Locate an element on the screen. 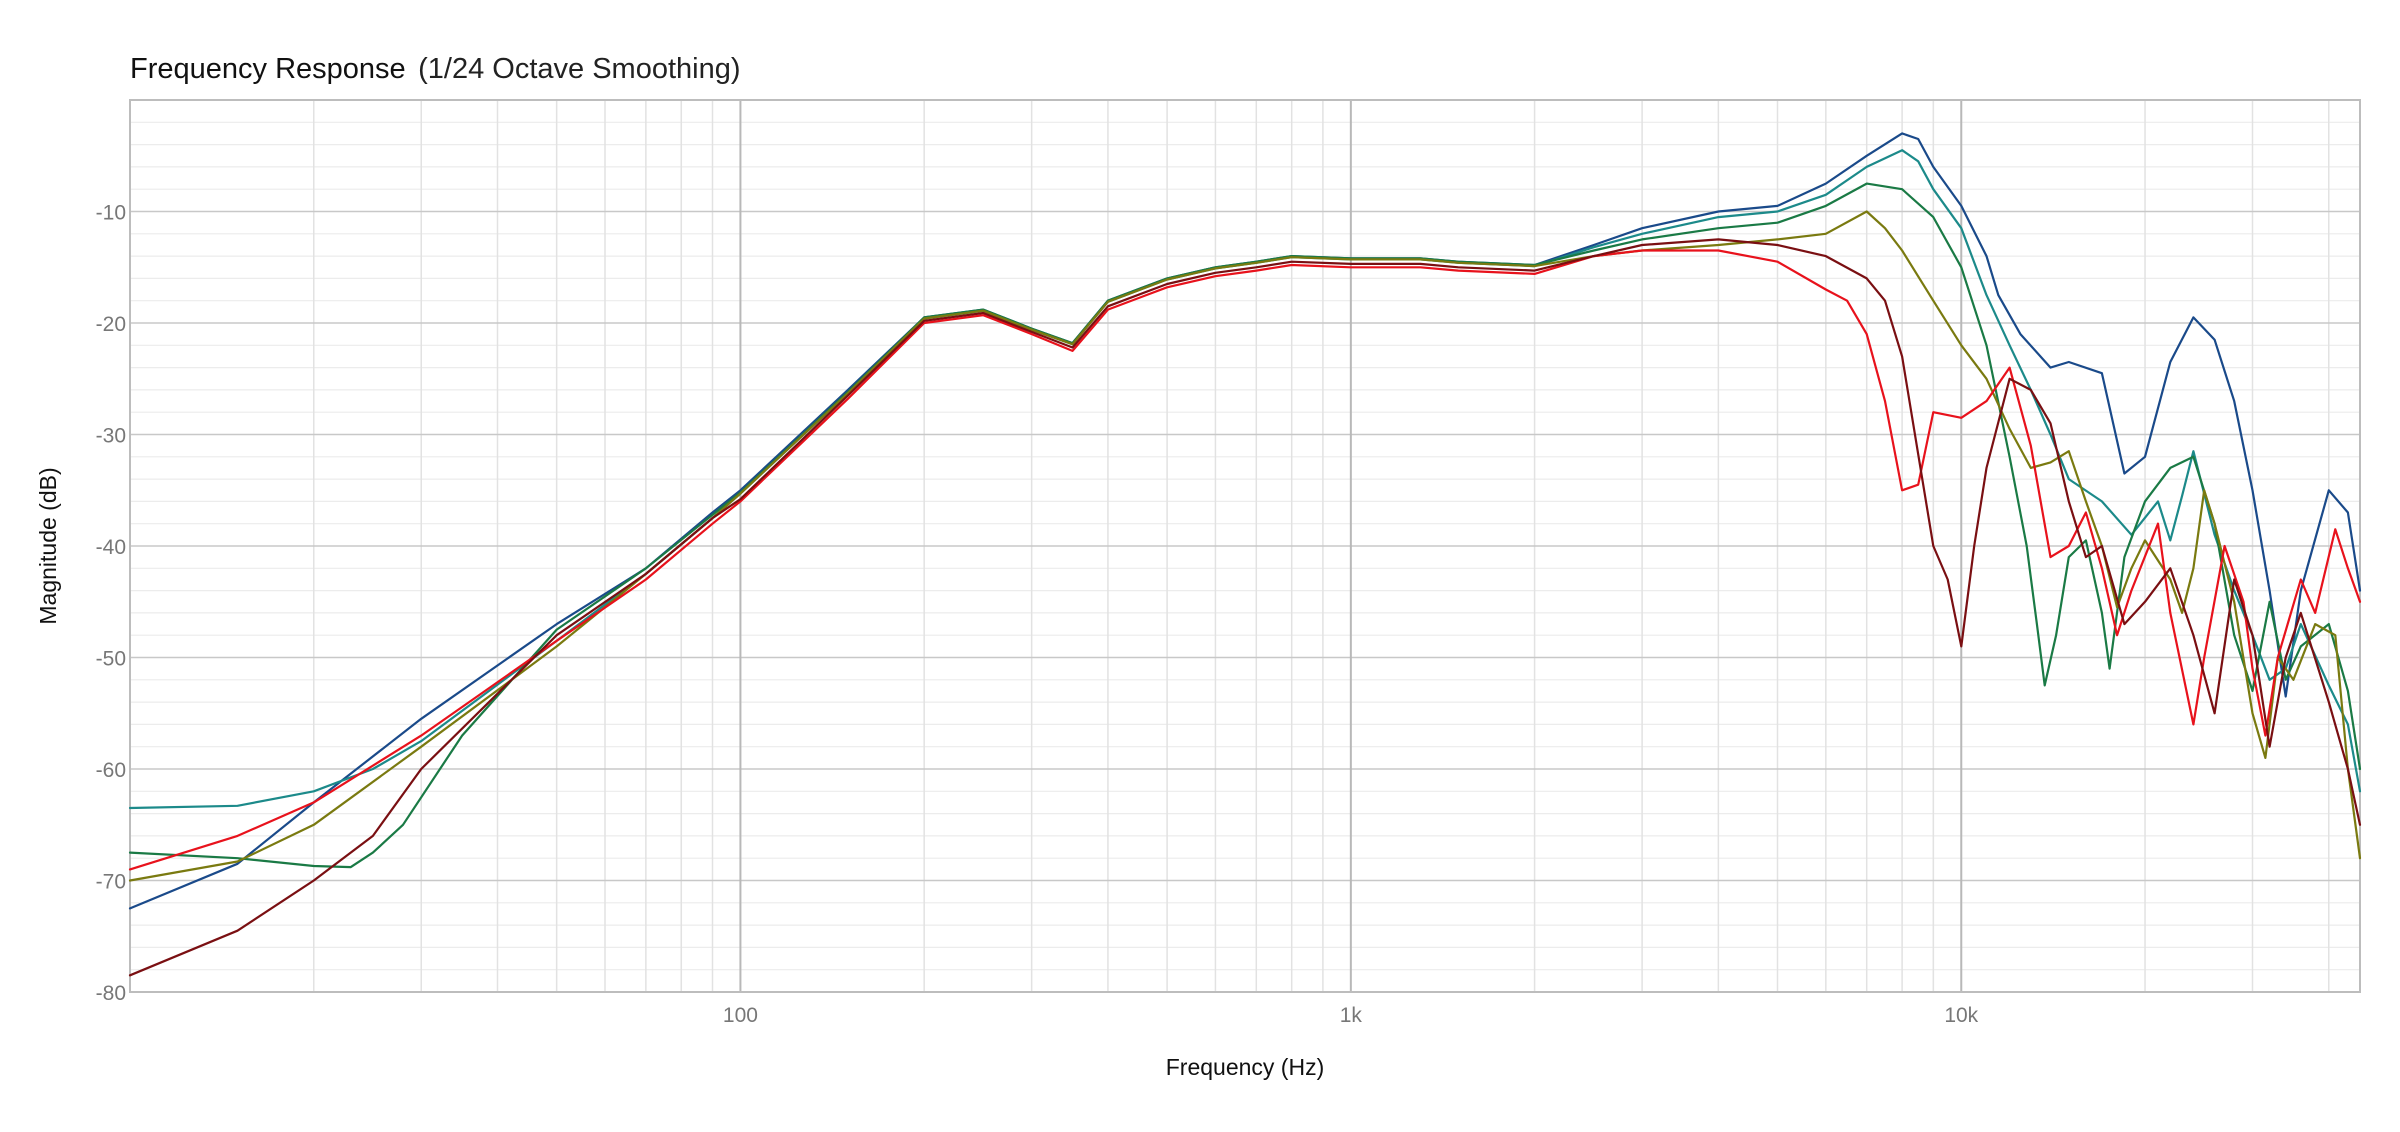 The height and width of the screenshot is (1132, 2400). y-tick-label: -70 is located at coordinates (111, 882).